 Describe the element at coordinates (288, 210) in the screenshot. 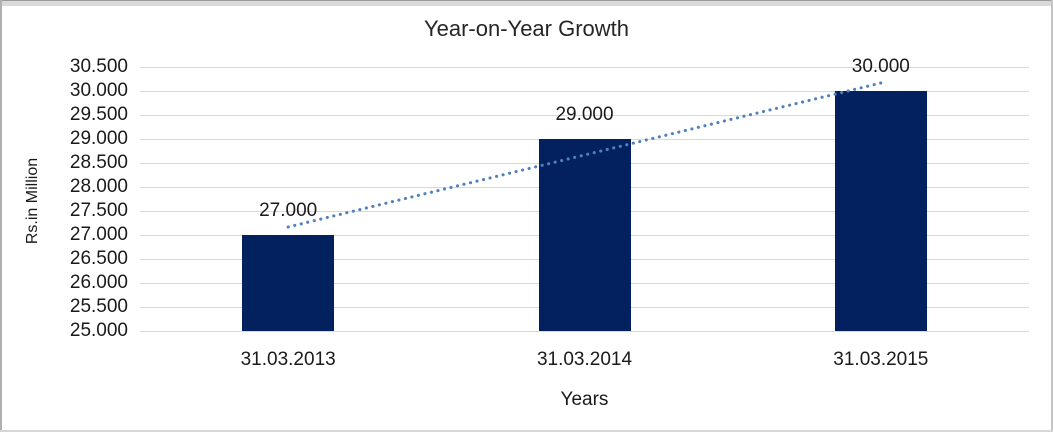

I see `data-label: 27.000` at that location.